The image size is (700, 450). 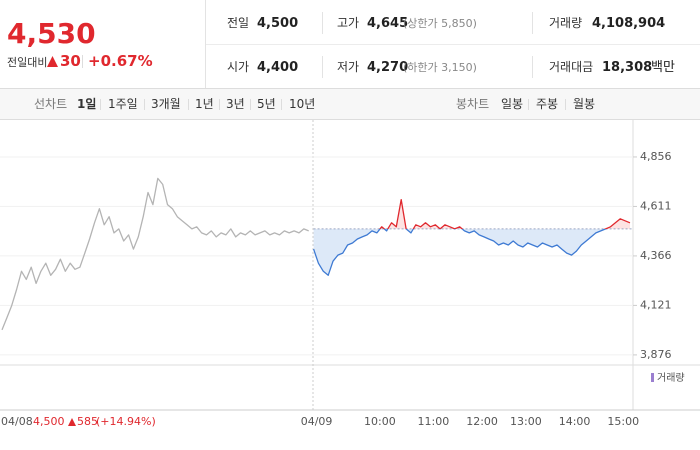 I want to click on stat-label: 저가, so click(x=348, y=67).